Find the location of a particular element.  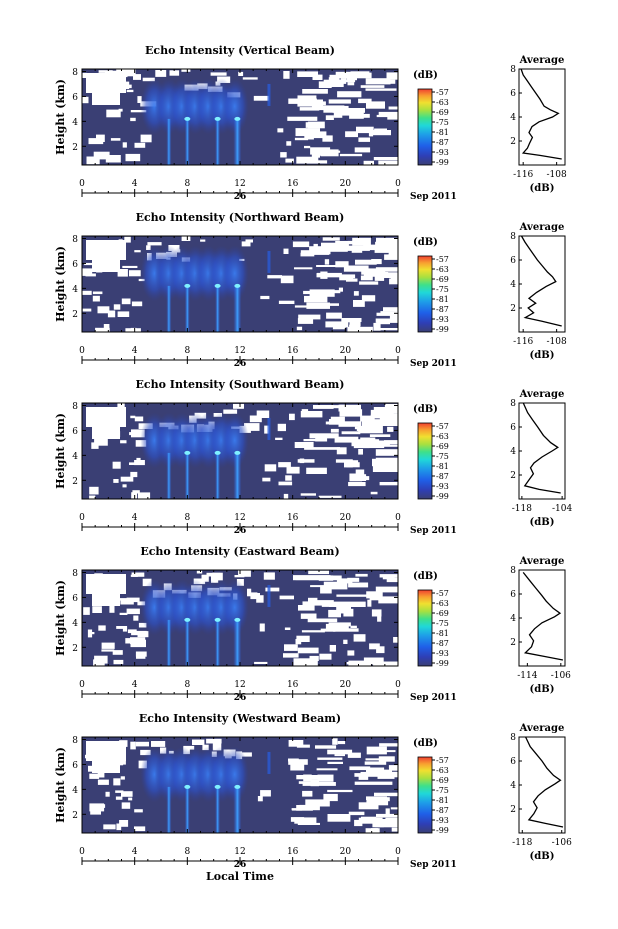

profile-line is located at coordinates (544, 782).